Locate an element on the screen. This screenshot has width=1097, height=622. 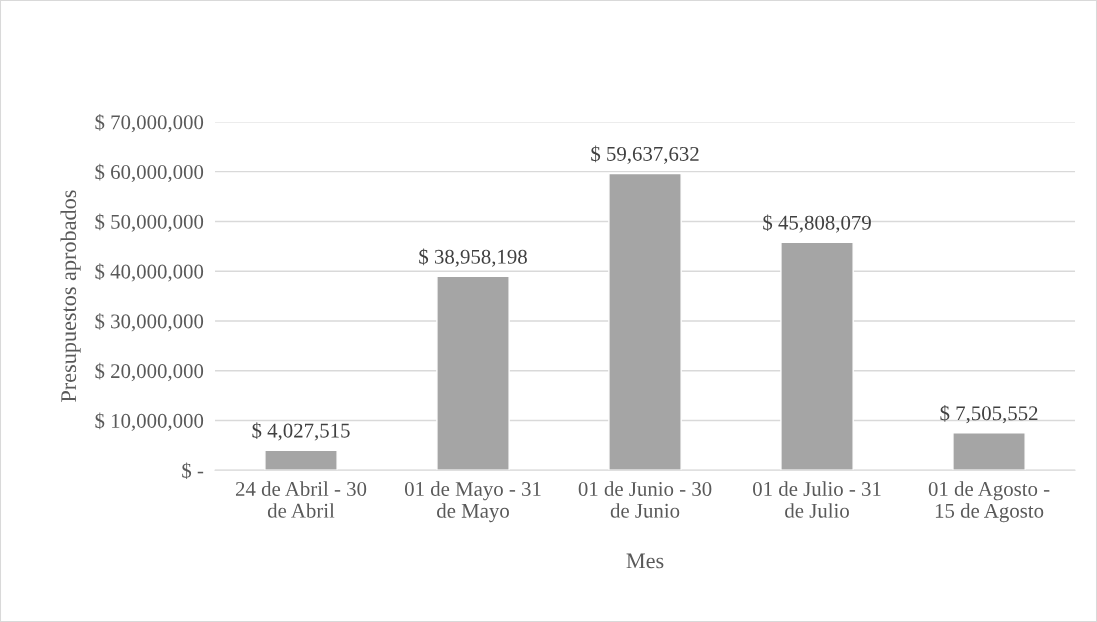
y-tick-label: $ 20,000,000 is located at coordinates (149, 372).